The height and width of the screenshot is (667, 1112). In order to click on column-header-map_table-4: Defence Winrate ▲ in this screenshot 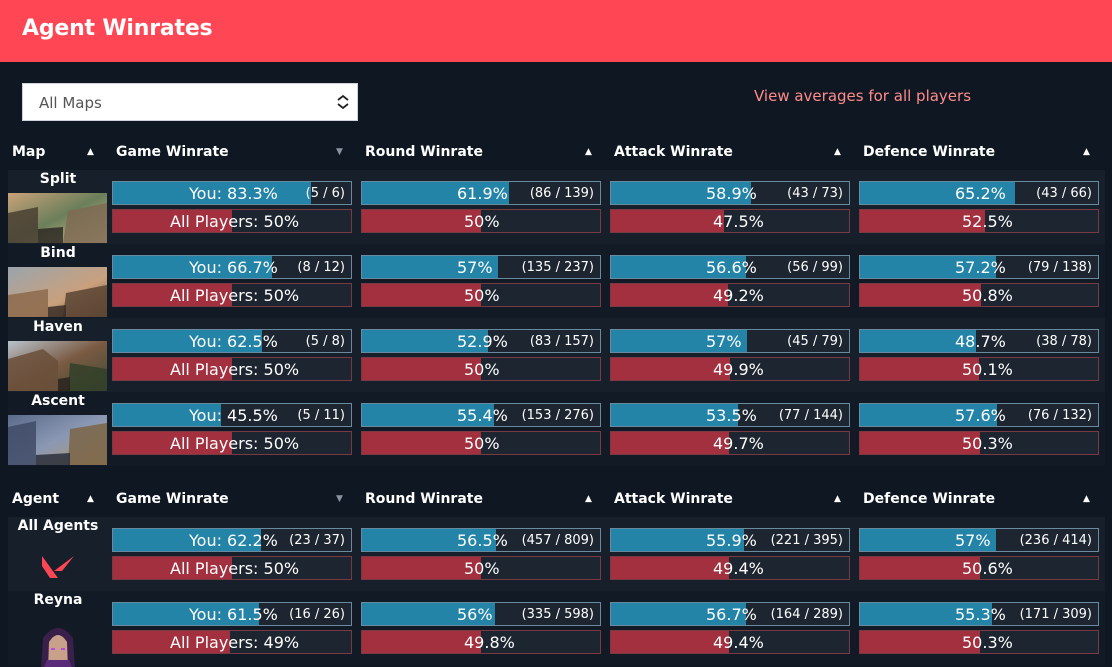, I will do `click(983, 157)`.